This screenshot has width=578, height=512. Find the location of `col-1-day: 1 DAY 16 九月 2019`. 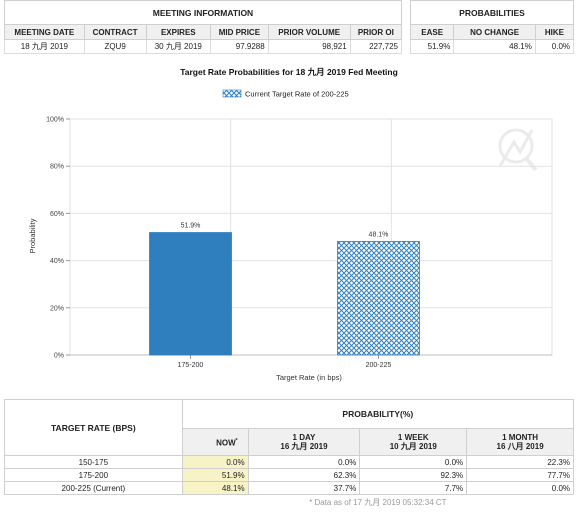

col-1-day: 1 DAY 16 九月 2019 is located at coordinates (304, 442).